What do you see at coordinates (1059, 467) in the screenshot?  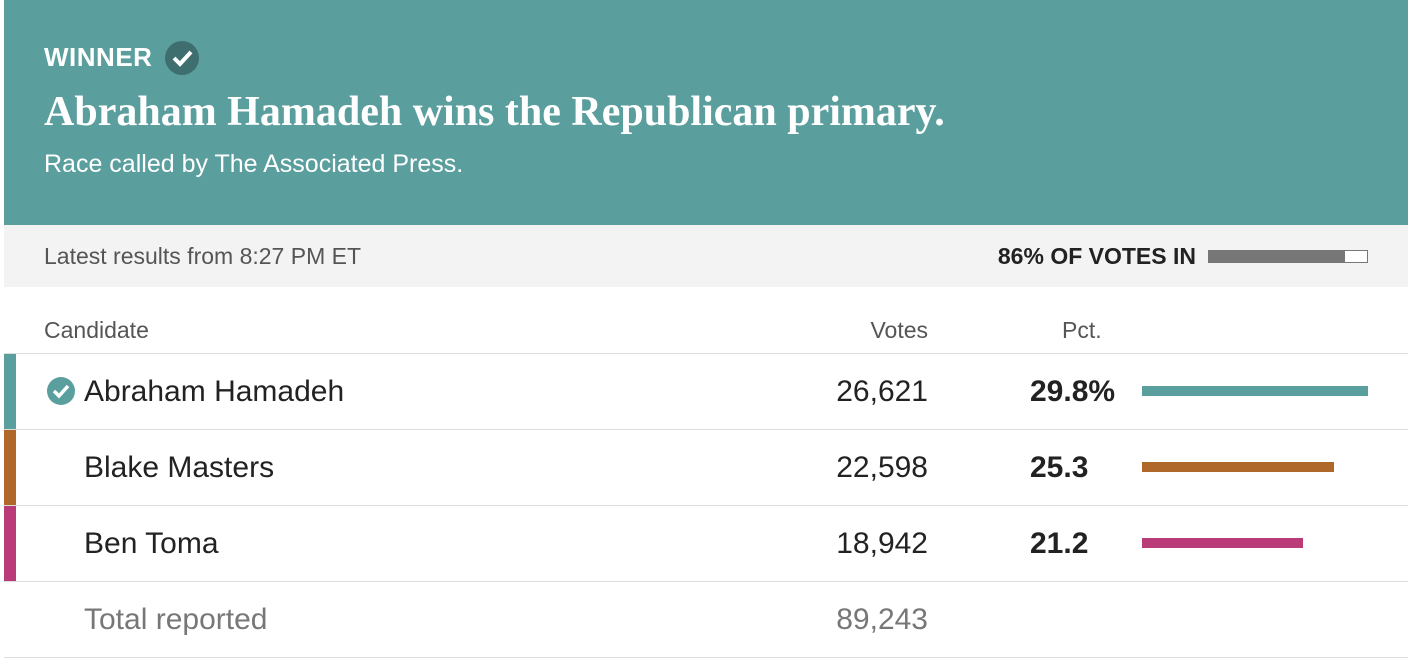 I see `pct: 25.3` at bounding box center [1059, 467].